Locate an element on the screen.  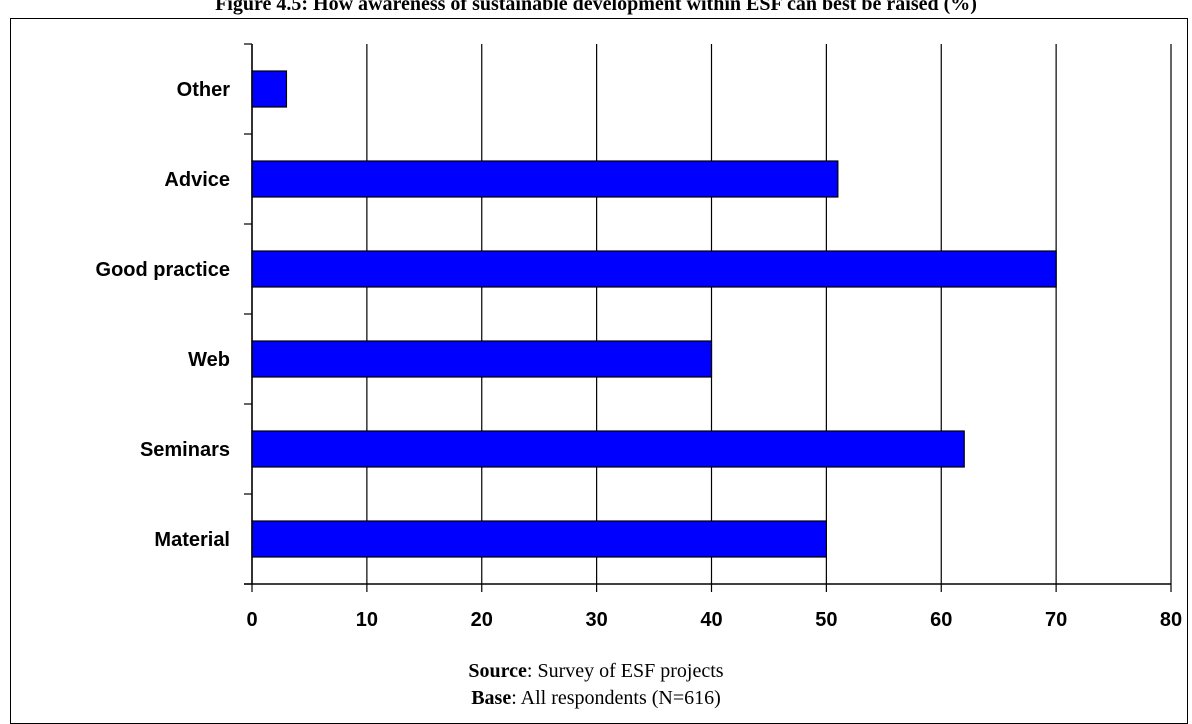
x-tick-label: 40 is located at coordinates (711, 620).